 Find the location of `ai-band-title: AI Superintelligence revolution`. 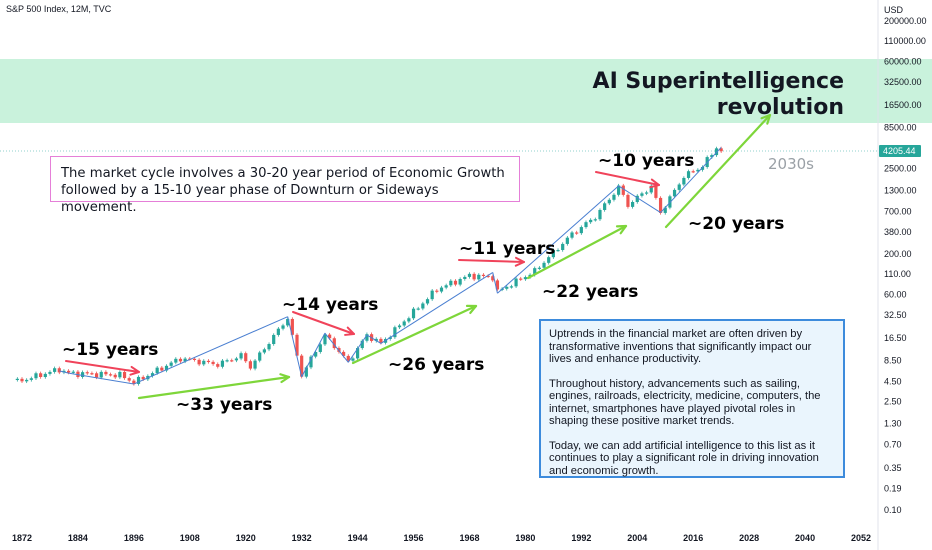

ai-band-title: AI Superintelligence revolution is located at coordinates (718, 95).